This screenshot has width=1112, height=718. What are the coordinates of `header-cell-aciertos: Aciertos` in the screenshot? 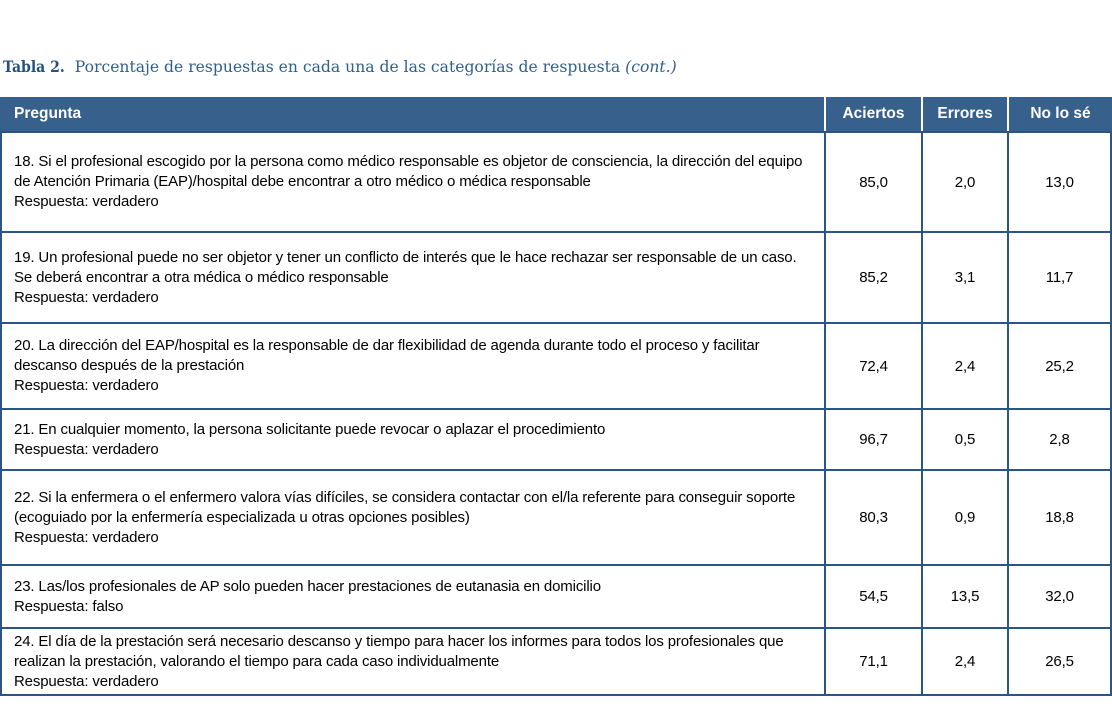 It's located at (873, 114).